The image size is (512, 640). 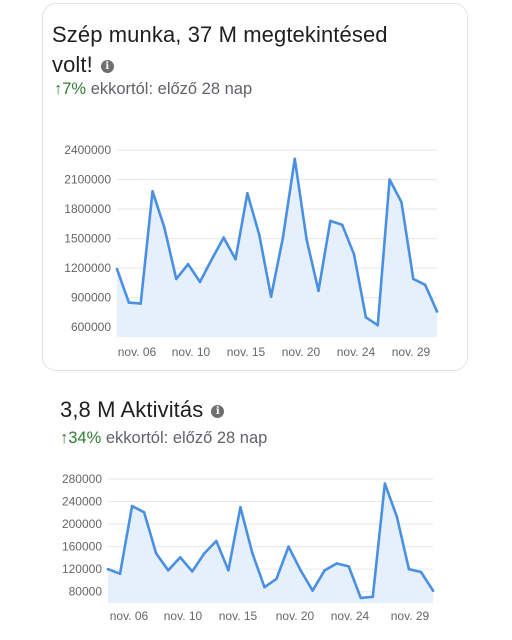 I want to click on views-change-comparison: ekkortól: előző 28 nap, so click(x=171, y=89).